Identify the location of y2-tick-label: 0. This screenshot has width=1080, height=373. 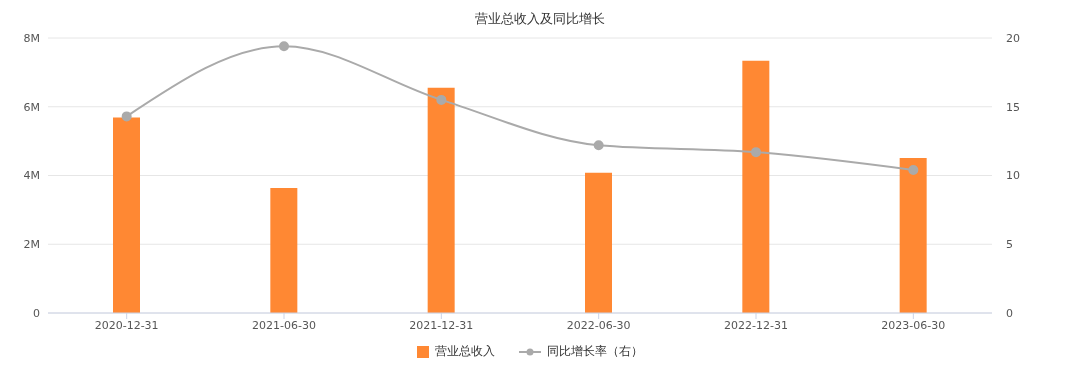
(1009, 313).